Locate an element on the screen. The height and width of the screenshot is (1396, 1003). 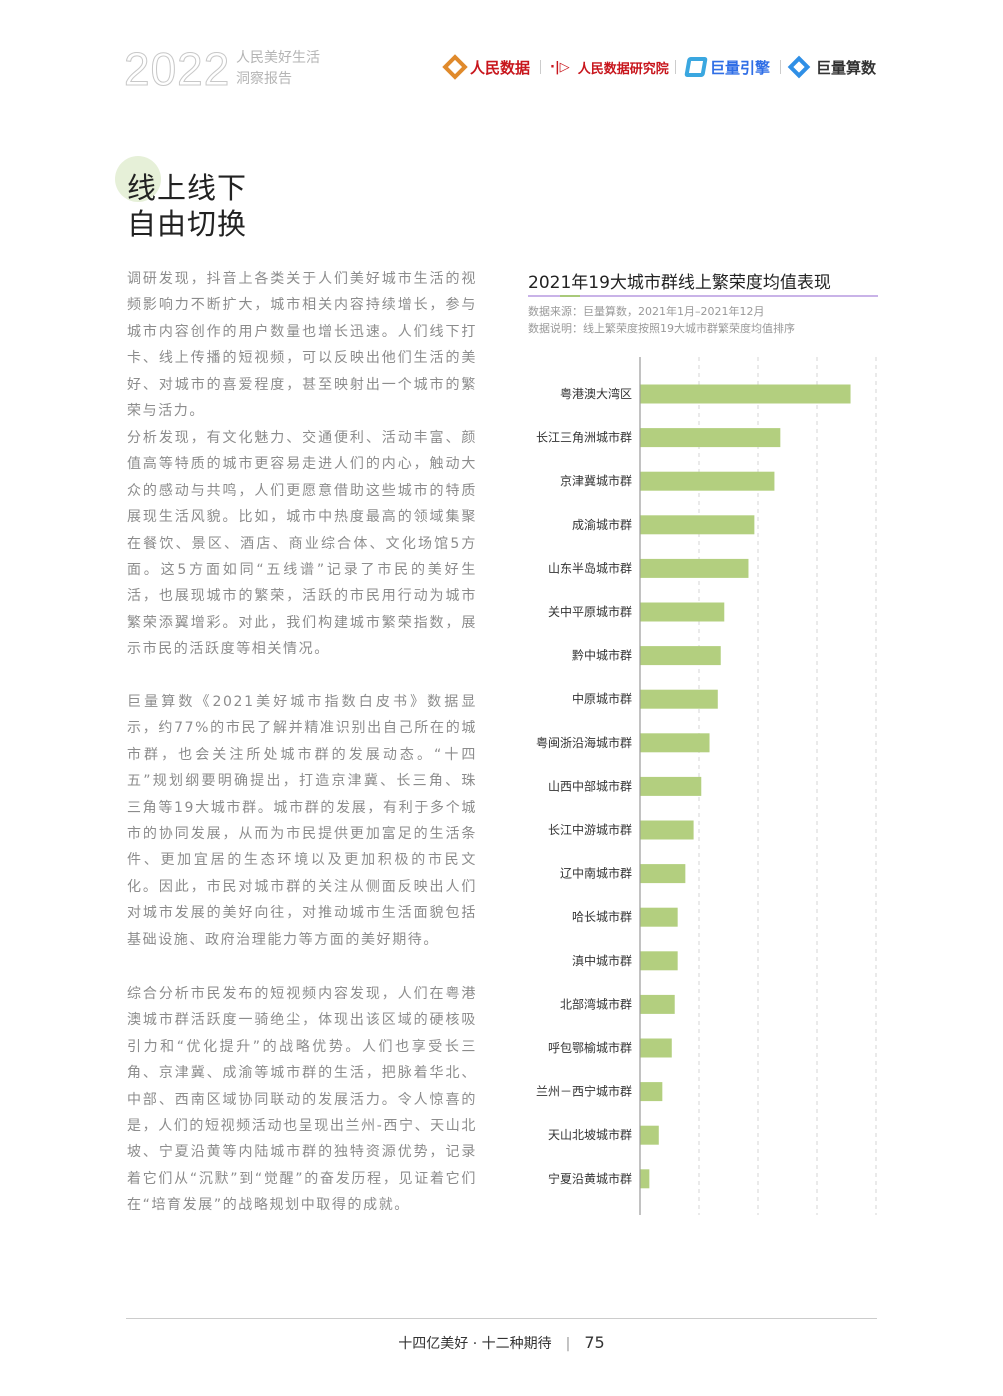
report-subtitle-2: 洞察报告 is located at coordinates (264, 79).